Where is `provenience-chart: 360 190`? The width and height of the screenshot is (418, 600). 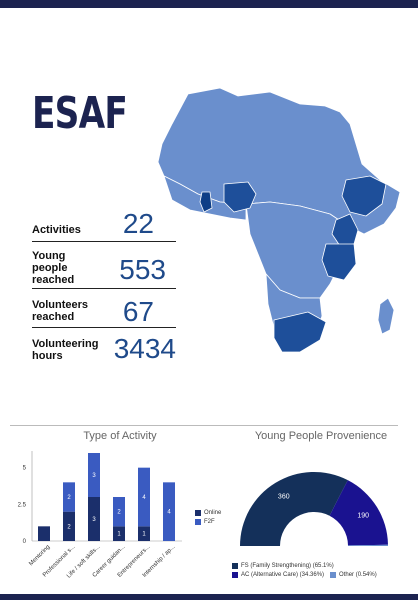 provenience-chart: 360 190 is located at coordinates (314, 509).